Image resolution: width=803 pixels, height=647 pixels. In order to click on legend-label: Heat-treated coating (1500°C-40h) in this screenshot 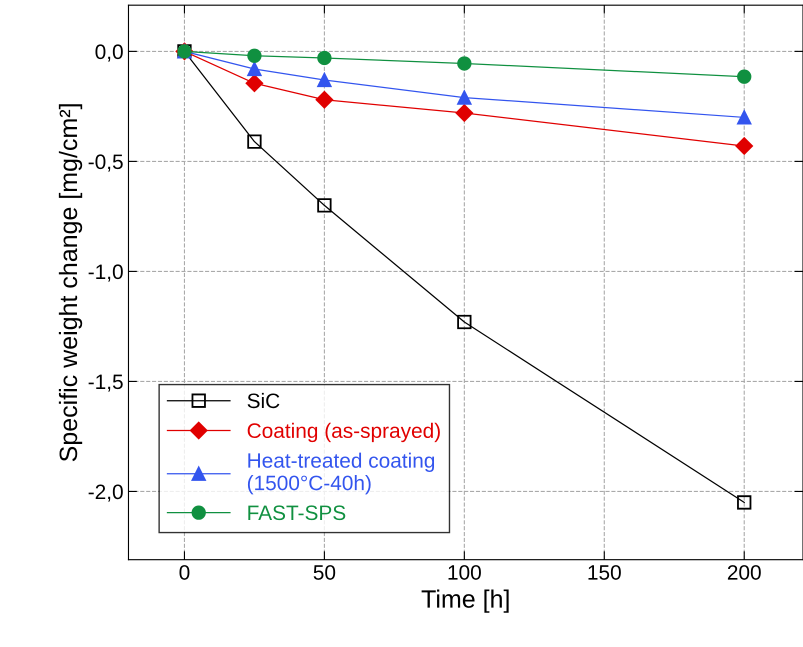, I will do `click(341, 473)`.